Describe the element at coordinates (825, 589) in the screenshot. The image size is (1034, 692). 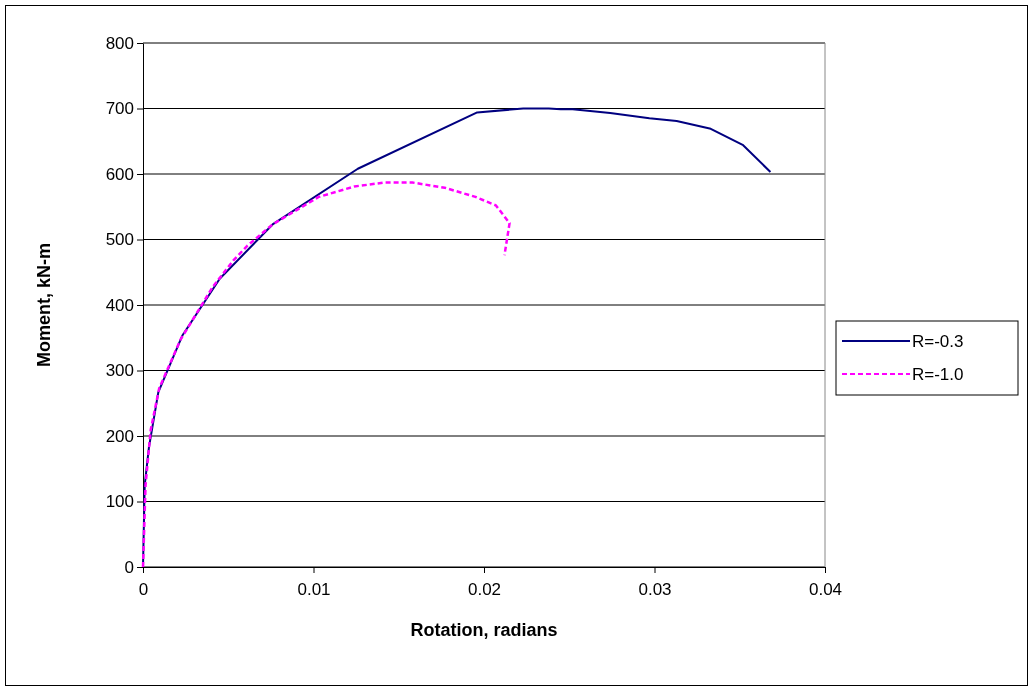
I see `x-tick-label: 0.04` at that location.